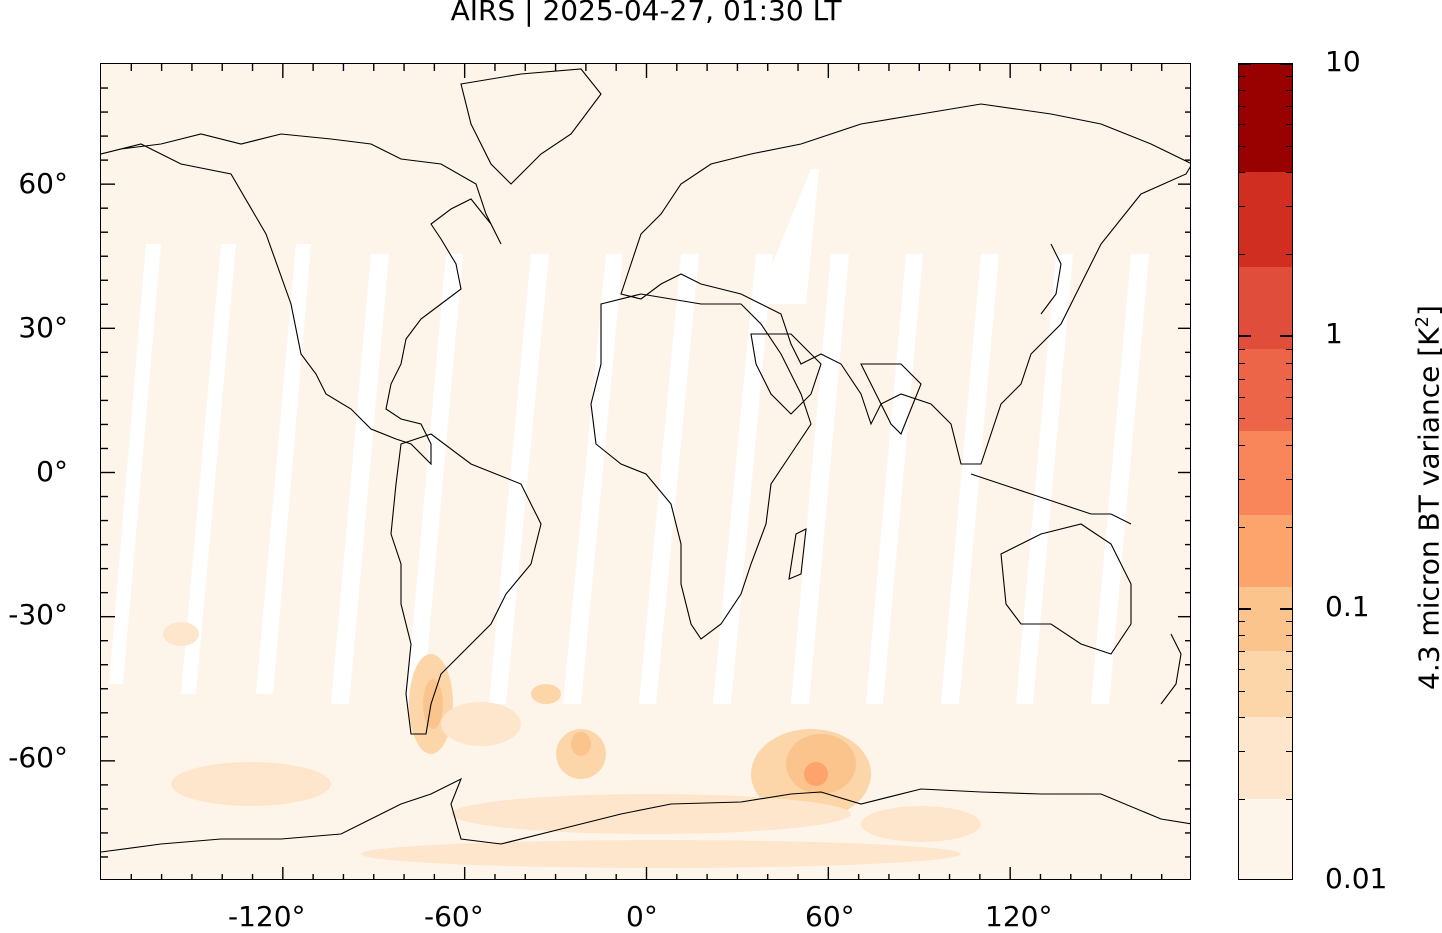  Describe the element at coordinates (1019, 916) in the screenshot. I see `x-tick-label-120: 120°` at that location.